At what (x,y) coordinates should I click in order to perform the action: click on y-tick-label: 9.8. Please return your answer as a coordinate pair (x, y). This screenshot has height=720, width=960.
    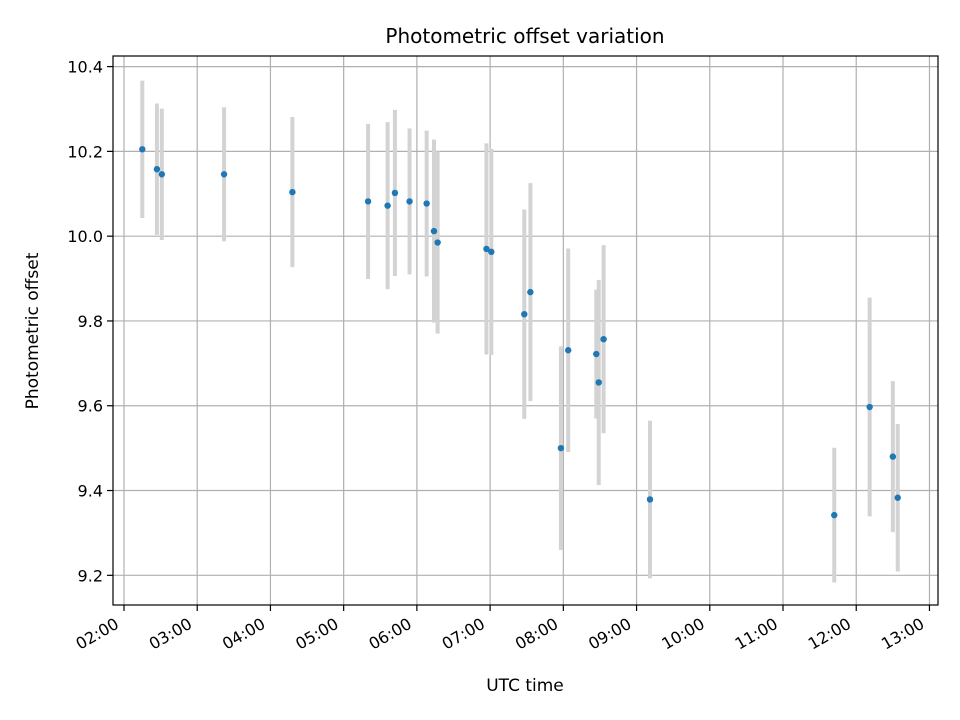
    Looking at the image, I should click on (90, 321).